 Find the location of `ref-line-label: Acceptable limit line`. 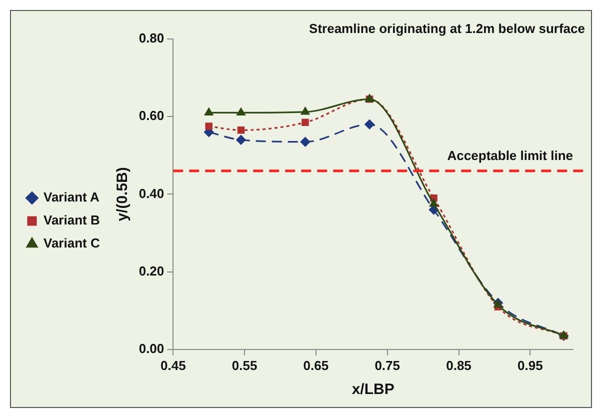

ref-line-label: Acceptable limit line is located at coordinates (510, 155).